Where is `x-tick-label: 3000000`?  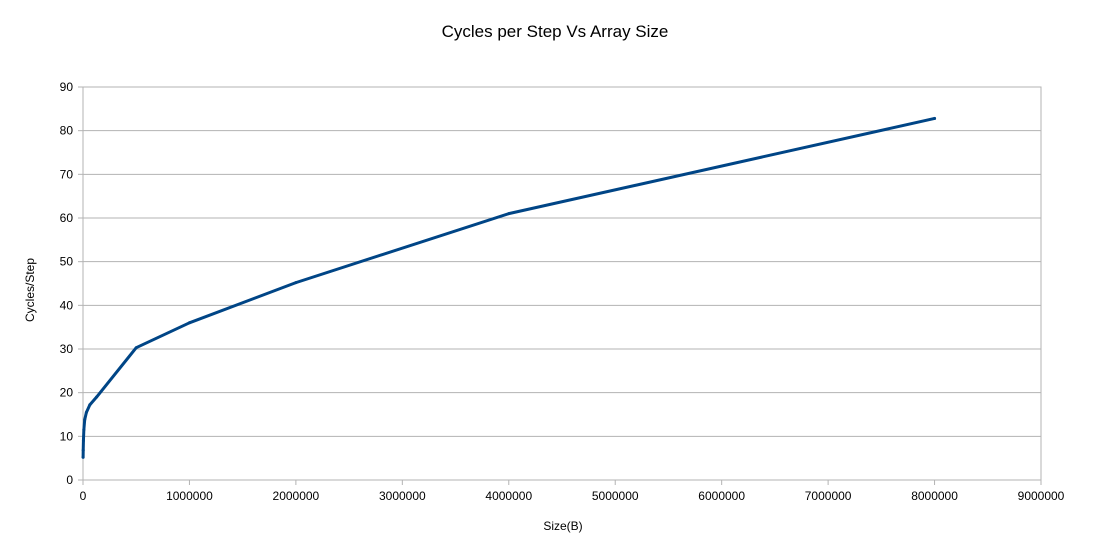 x-tick-label: 3000000 is located at coordinates (402, 496).